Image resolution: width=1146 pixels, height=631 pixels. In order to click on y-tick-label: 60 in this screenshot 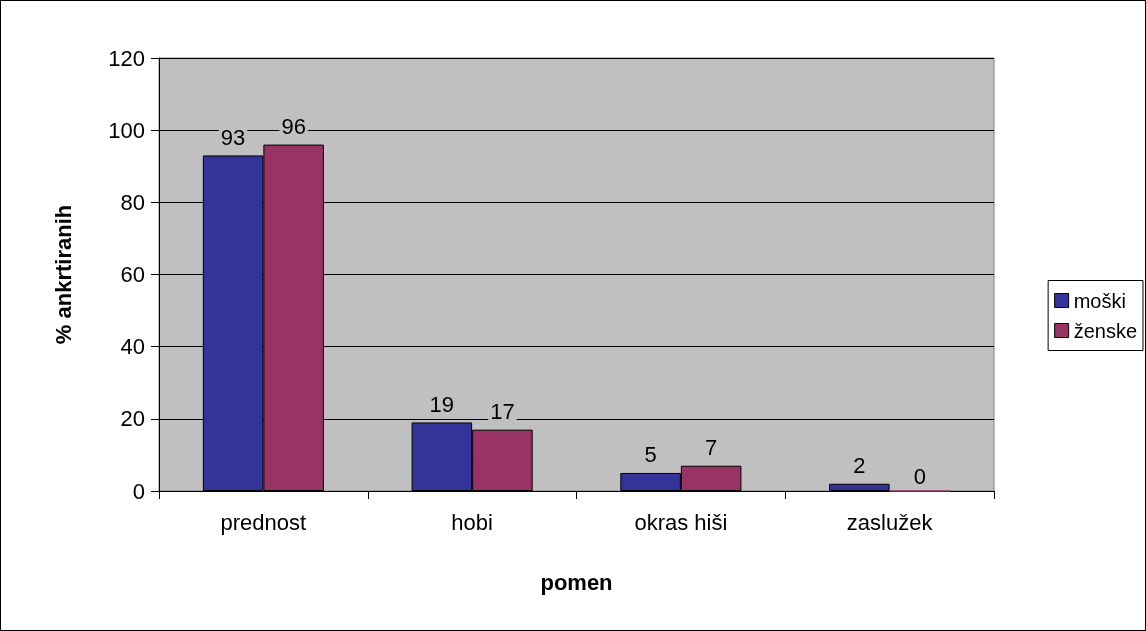, I will do `click(132, 274)`.